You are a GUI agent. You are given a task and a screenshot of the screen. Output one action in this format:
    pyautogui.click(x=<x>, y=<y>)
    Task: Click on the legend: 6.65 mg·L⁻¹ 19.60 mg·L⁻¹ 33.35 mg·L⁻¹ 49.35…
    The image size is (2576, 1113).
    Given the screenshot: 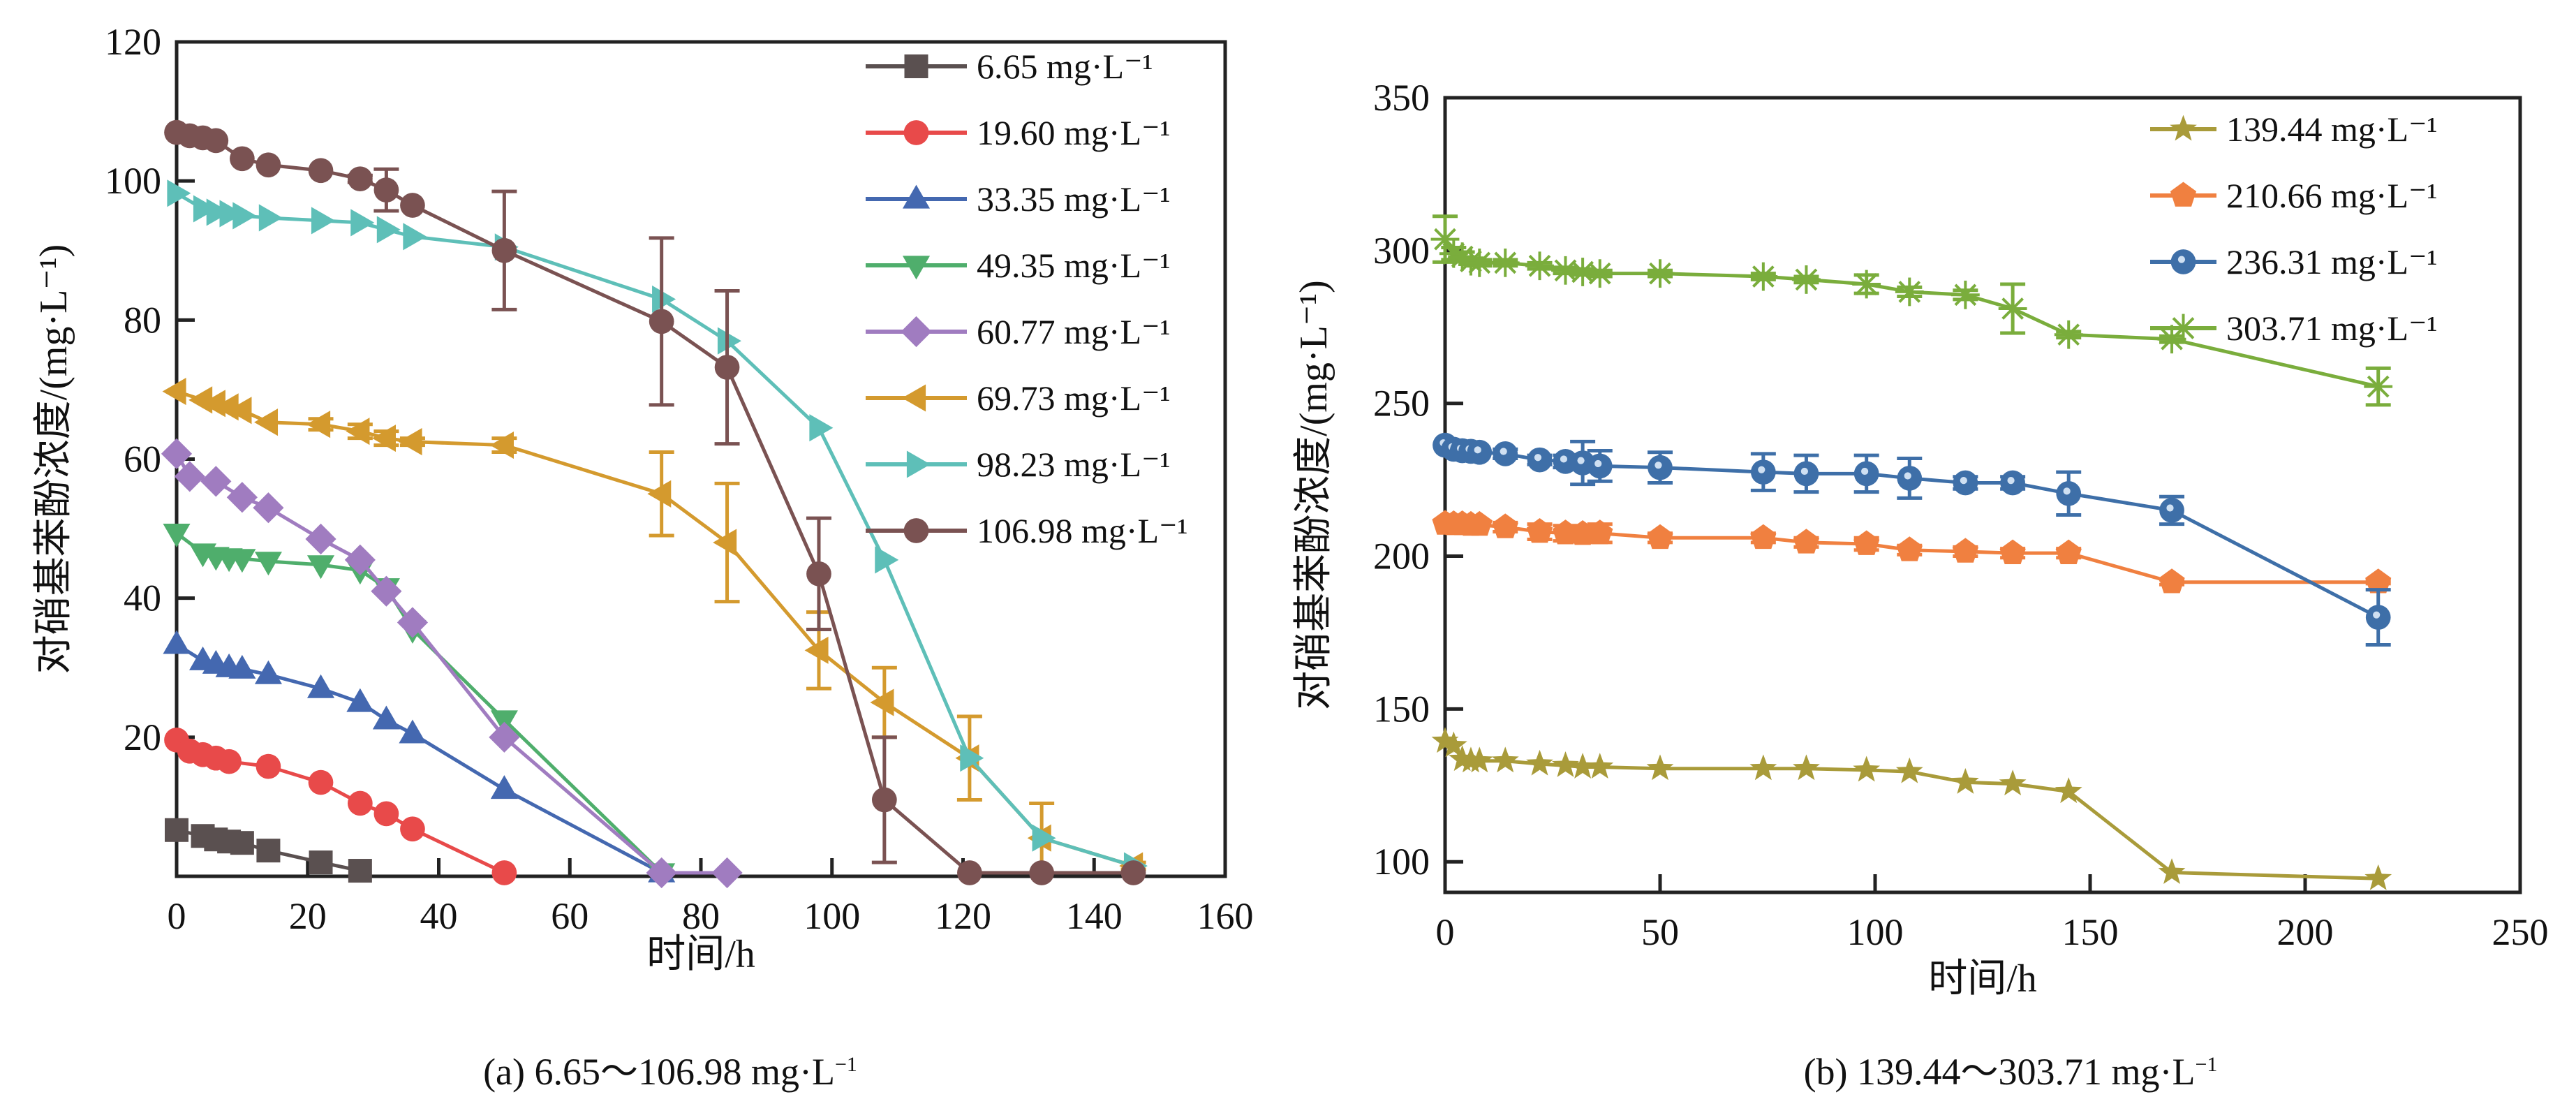 What is the action you would take?
    pyautogui.click(x=1026, y=299)
    